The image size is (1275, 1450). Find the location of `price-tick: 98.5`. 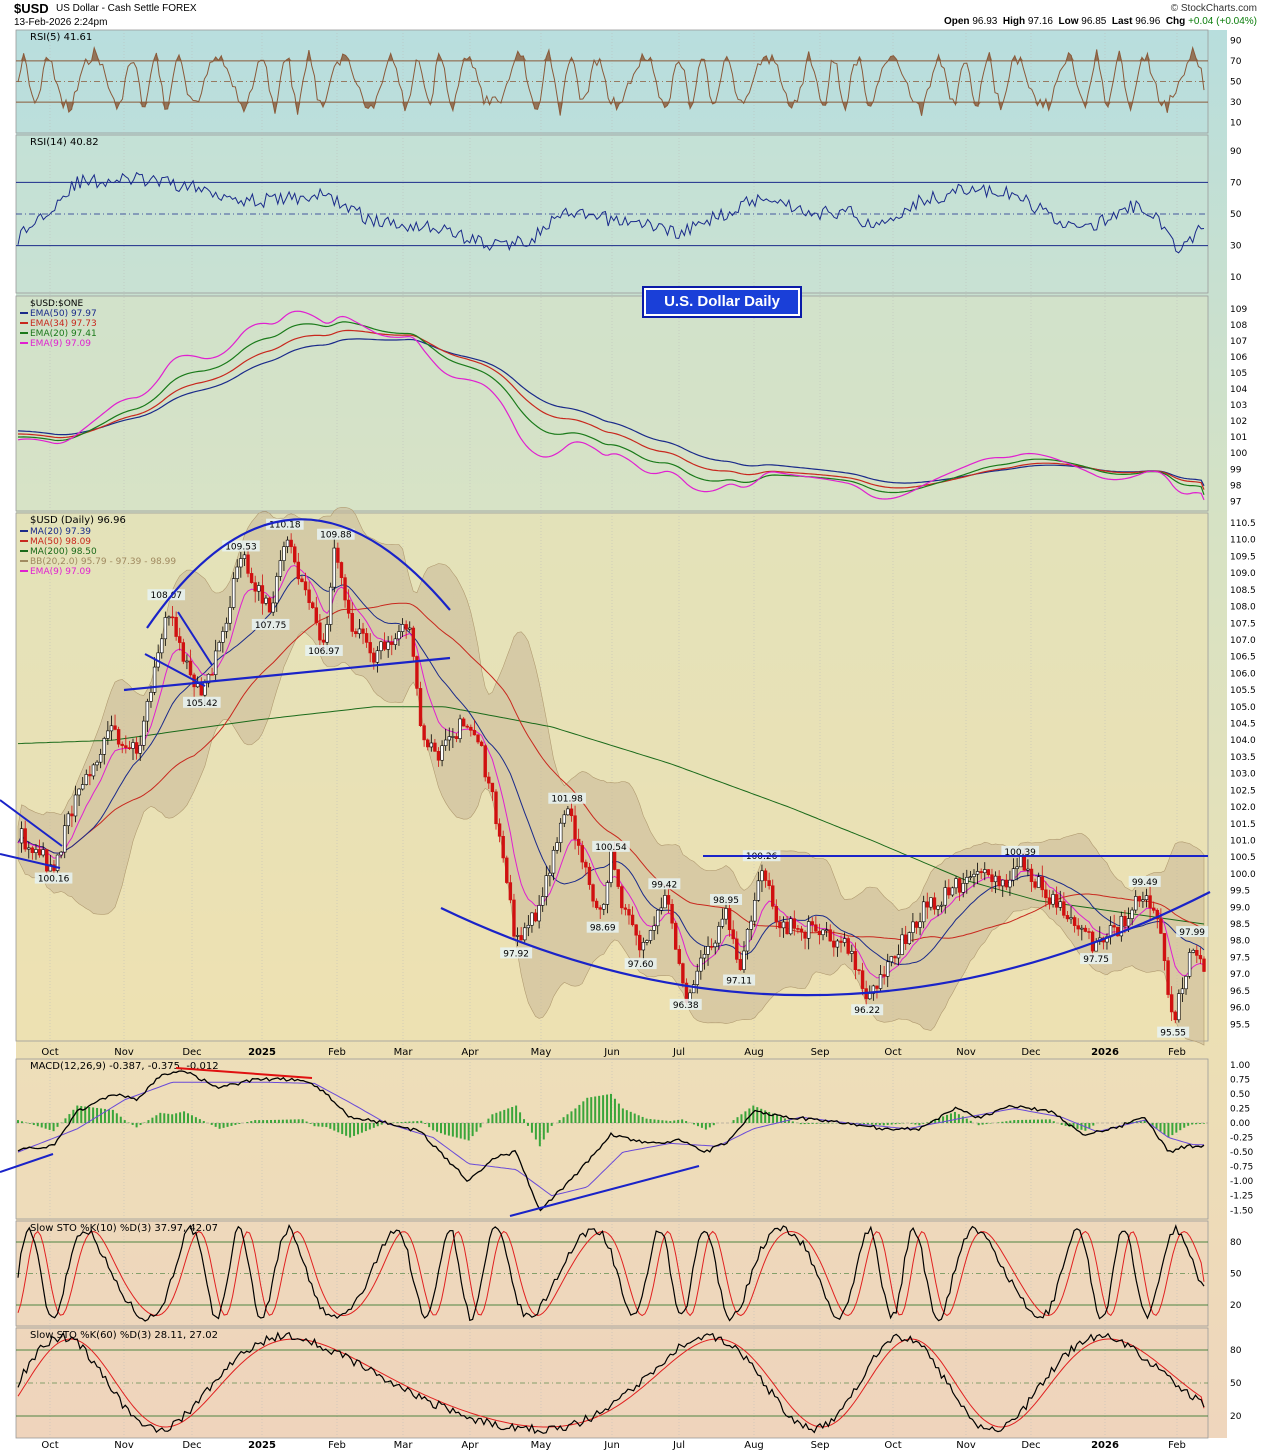

price-tick: 98.5 is located at coordinates (1240, 925).